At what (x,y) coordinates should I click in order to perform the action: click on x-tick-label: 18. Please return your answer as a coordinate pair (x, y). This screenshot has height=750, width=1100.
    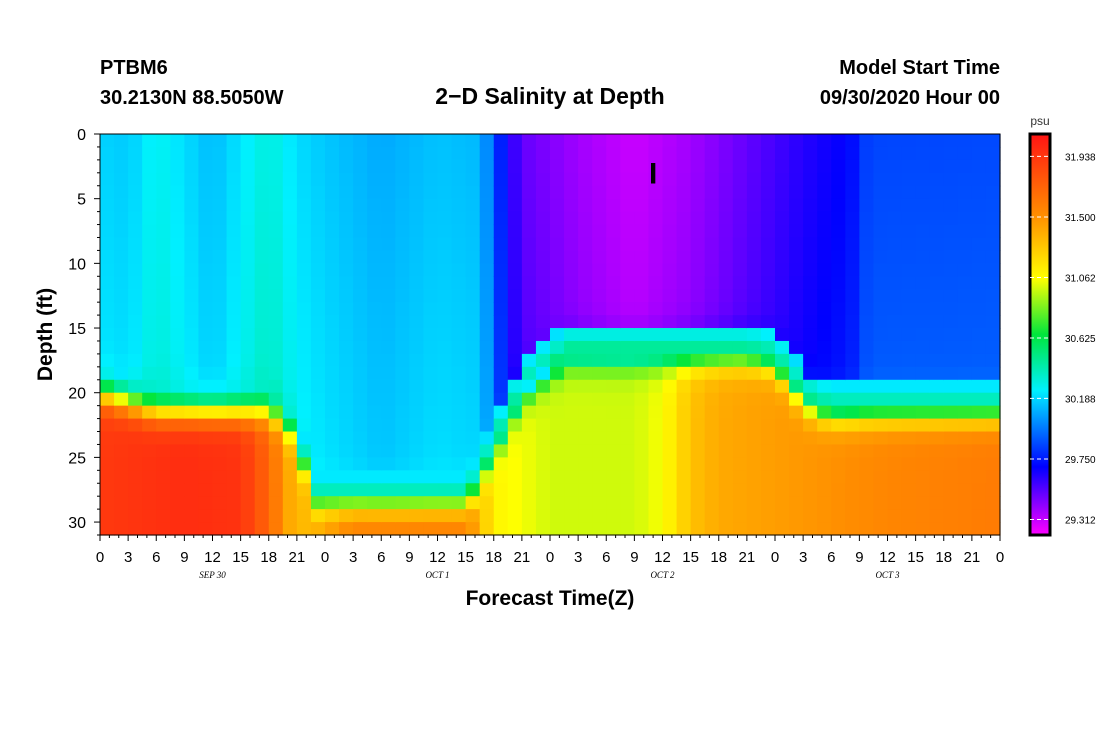
    Looking at the image, I should click on (718, 557).